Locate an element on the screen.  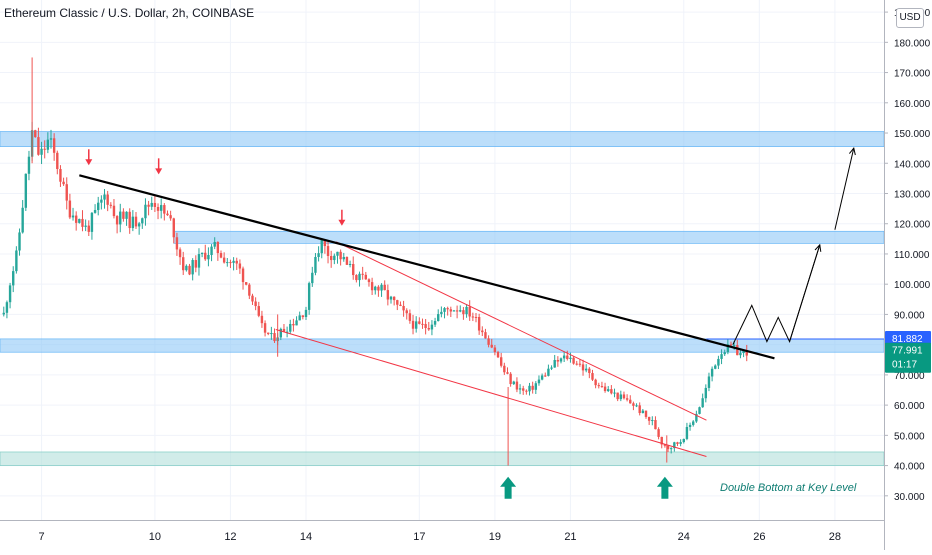
price-tick-label: 90.000 is located at coordinates (909, 315).